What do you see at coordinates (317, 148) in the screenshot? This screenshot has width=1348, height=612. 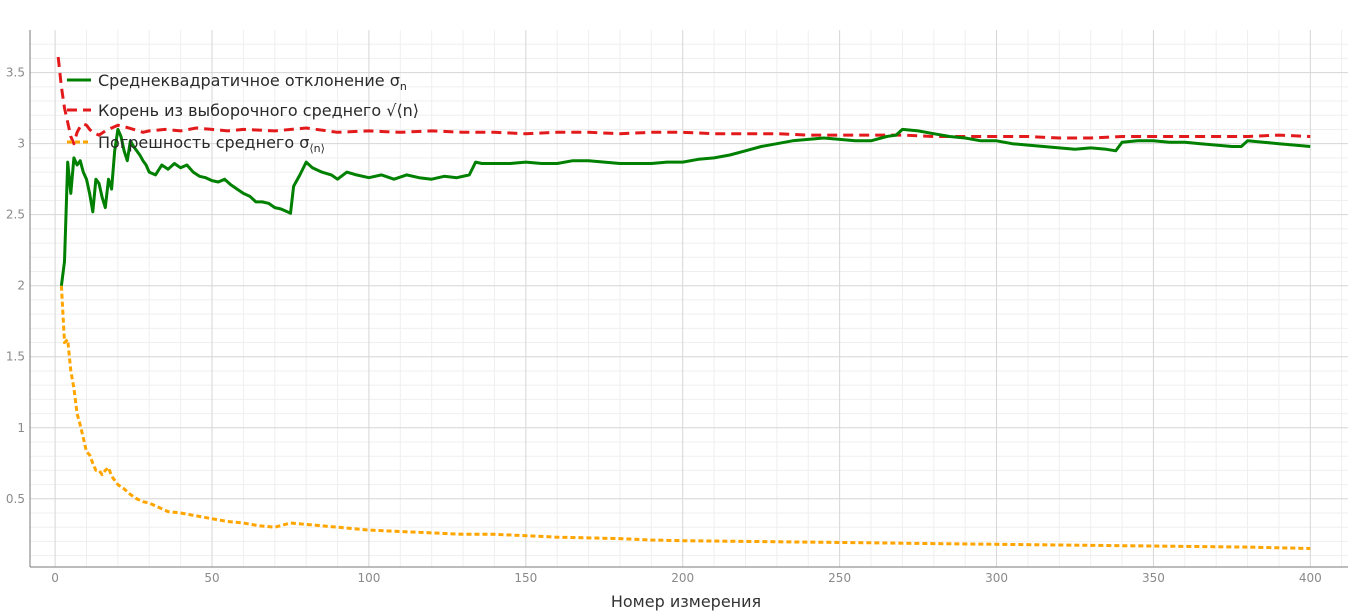 I see `legend-label-subscript: ⟨n⟩` at bounding box center [317, 148].